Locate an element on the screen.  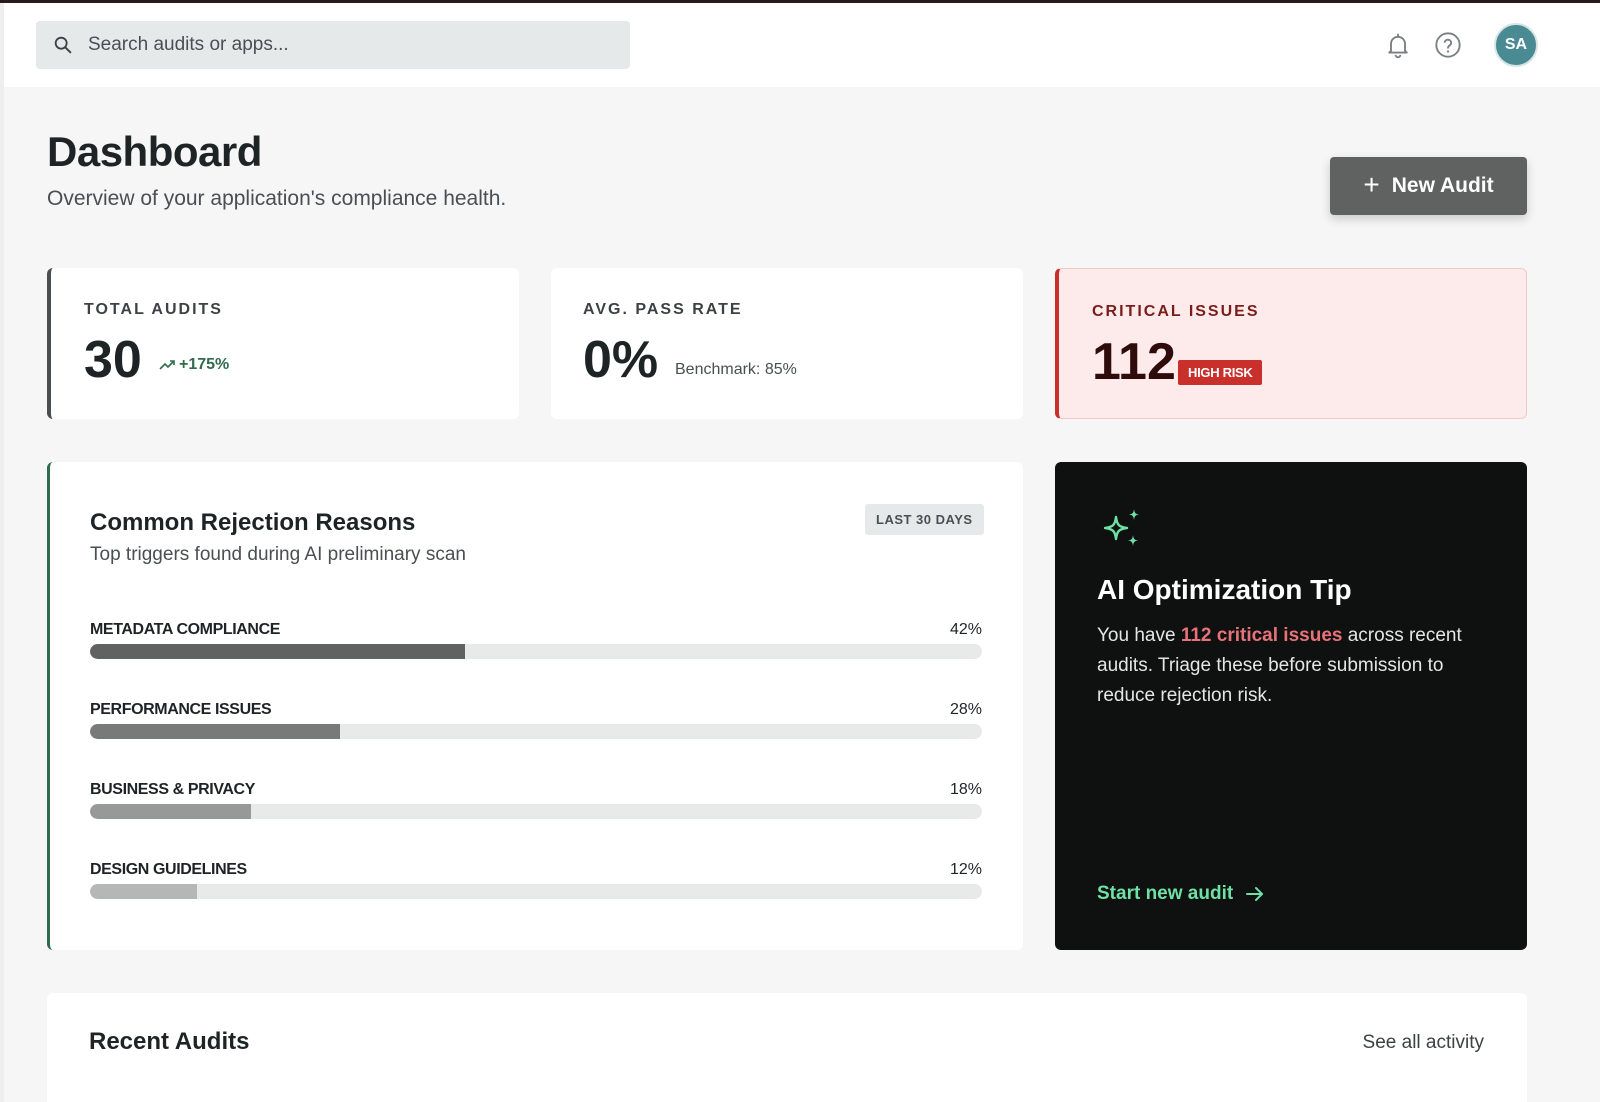
tip-title: AI Optimization Tip is located at coordinates (1224, 589).